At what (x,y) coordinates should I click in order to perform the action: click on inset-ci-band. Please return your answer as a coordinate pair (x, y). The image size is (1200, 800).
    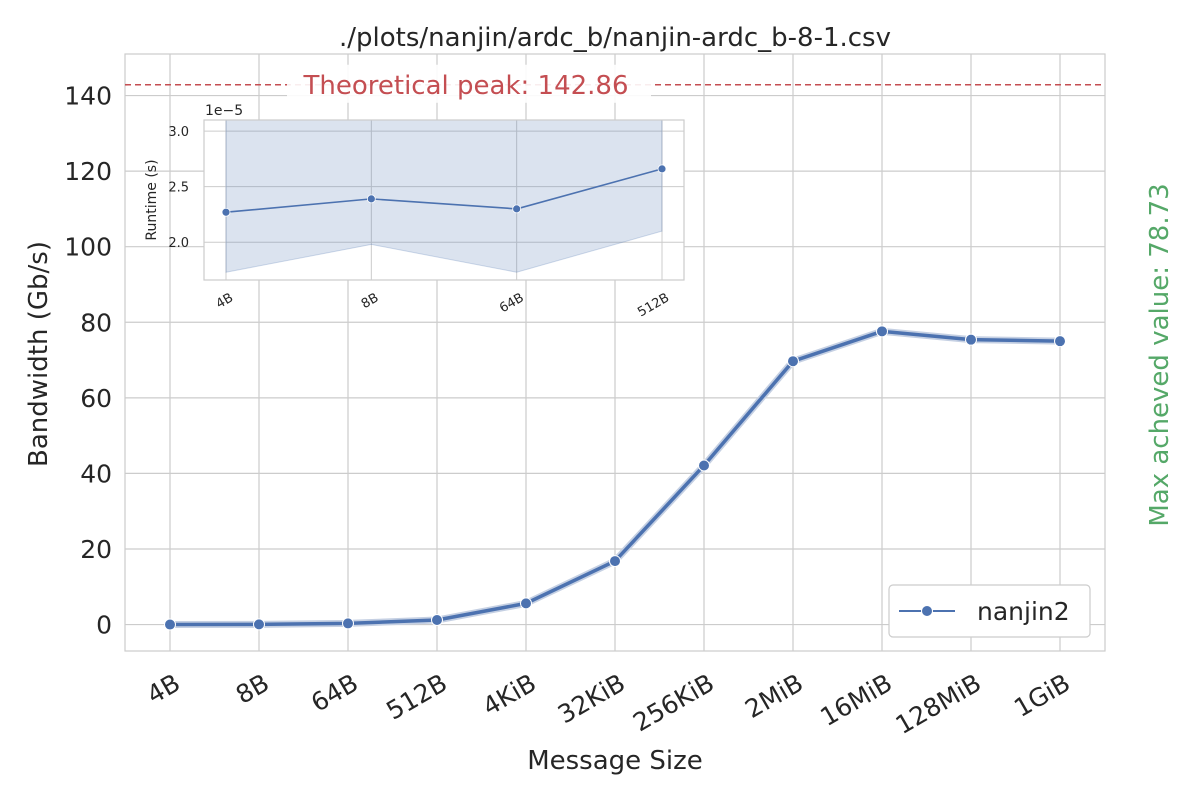
    Looking at the image, I should click on (444, 196).